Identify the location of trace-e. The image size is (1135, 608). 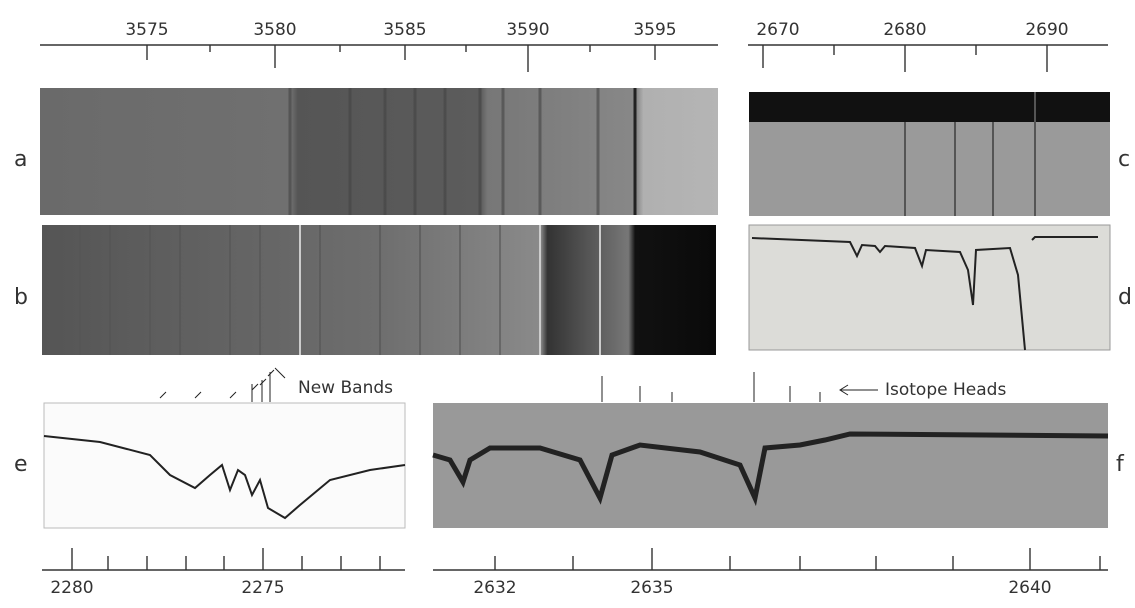
(224, 477).